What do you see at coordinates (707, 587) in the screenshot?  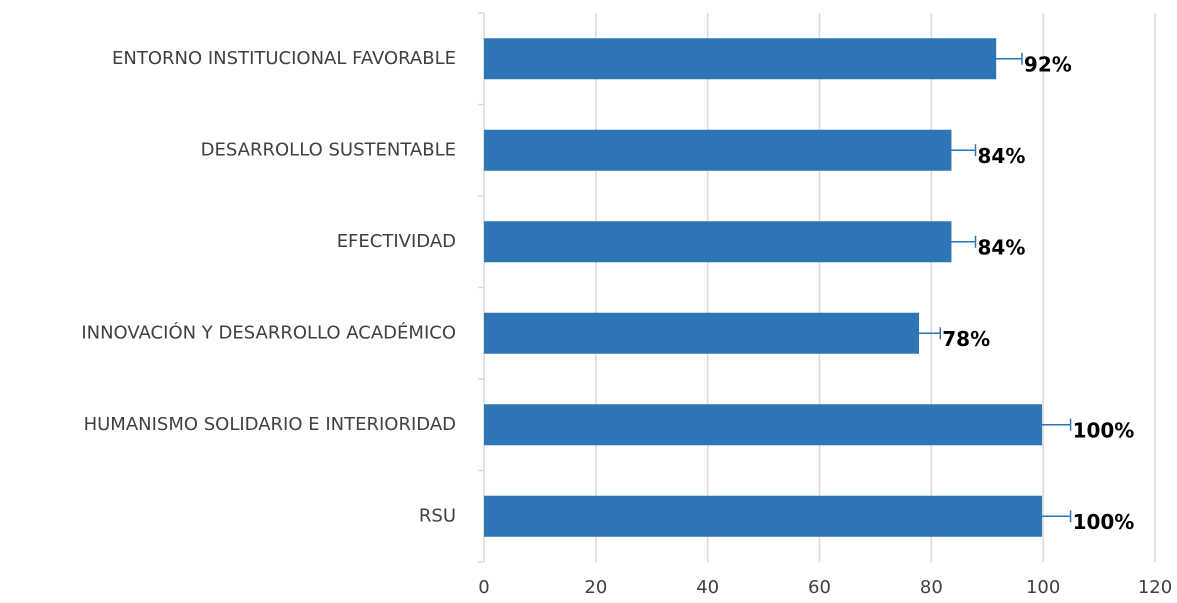 I see `x-tick-label: 40` at bounding box center [707, 587].